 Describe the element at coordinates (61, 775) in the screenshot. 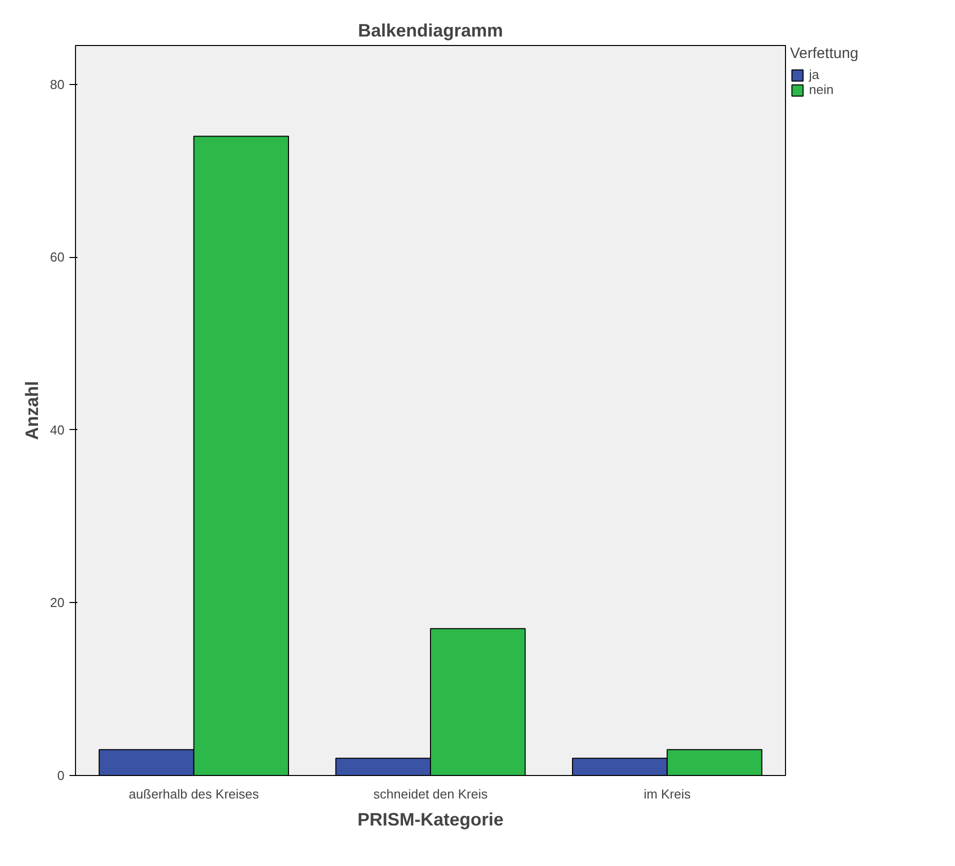

I see `y-tick-label: 0` at that location.